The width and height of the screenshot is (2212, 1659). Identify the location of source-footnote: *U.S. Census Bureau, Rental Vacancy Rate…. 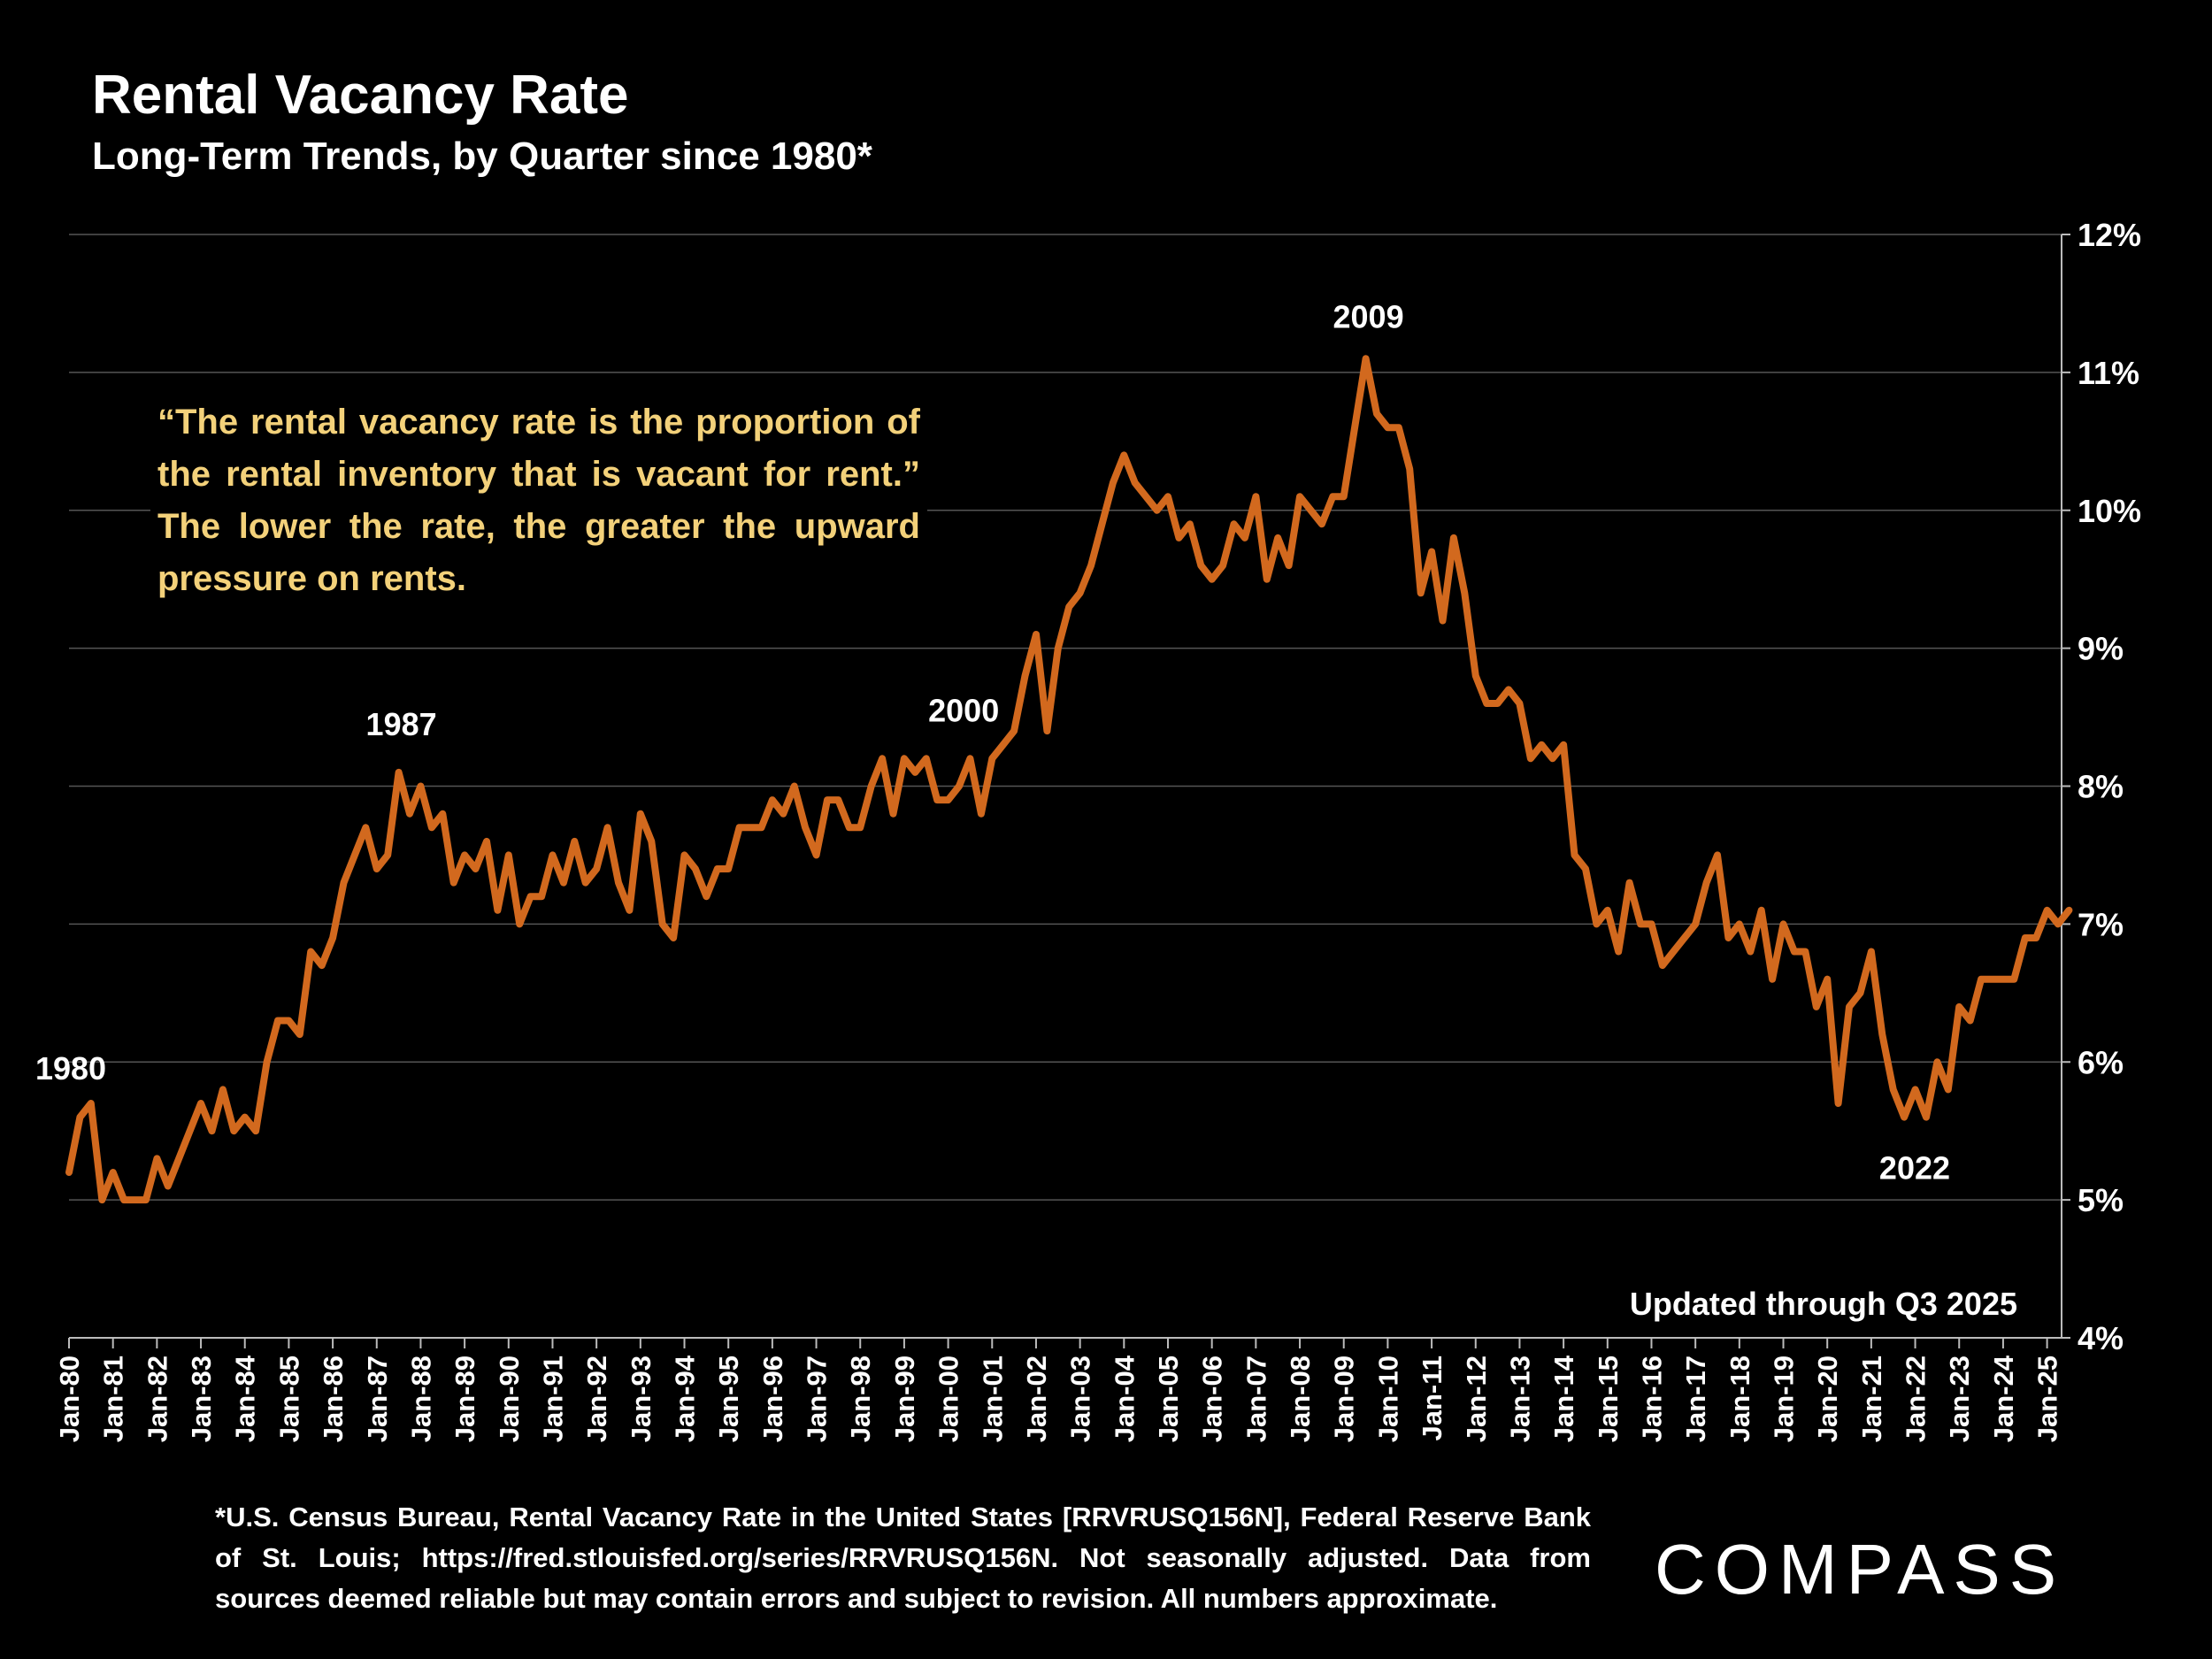
(903, 1558).